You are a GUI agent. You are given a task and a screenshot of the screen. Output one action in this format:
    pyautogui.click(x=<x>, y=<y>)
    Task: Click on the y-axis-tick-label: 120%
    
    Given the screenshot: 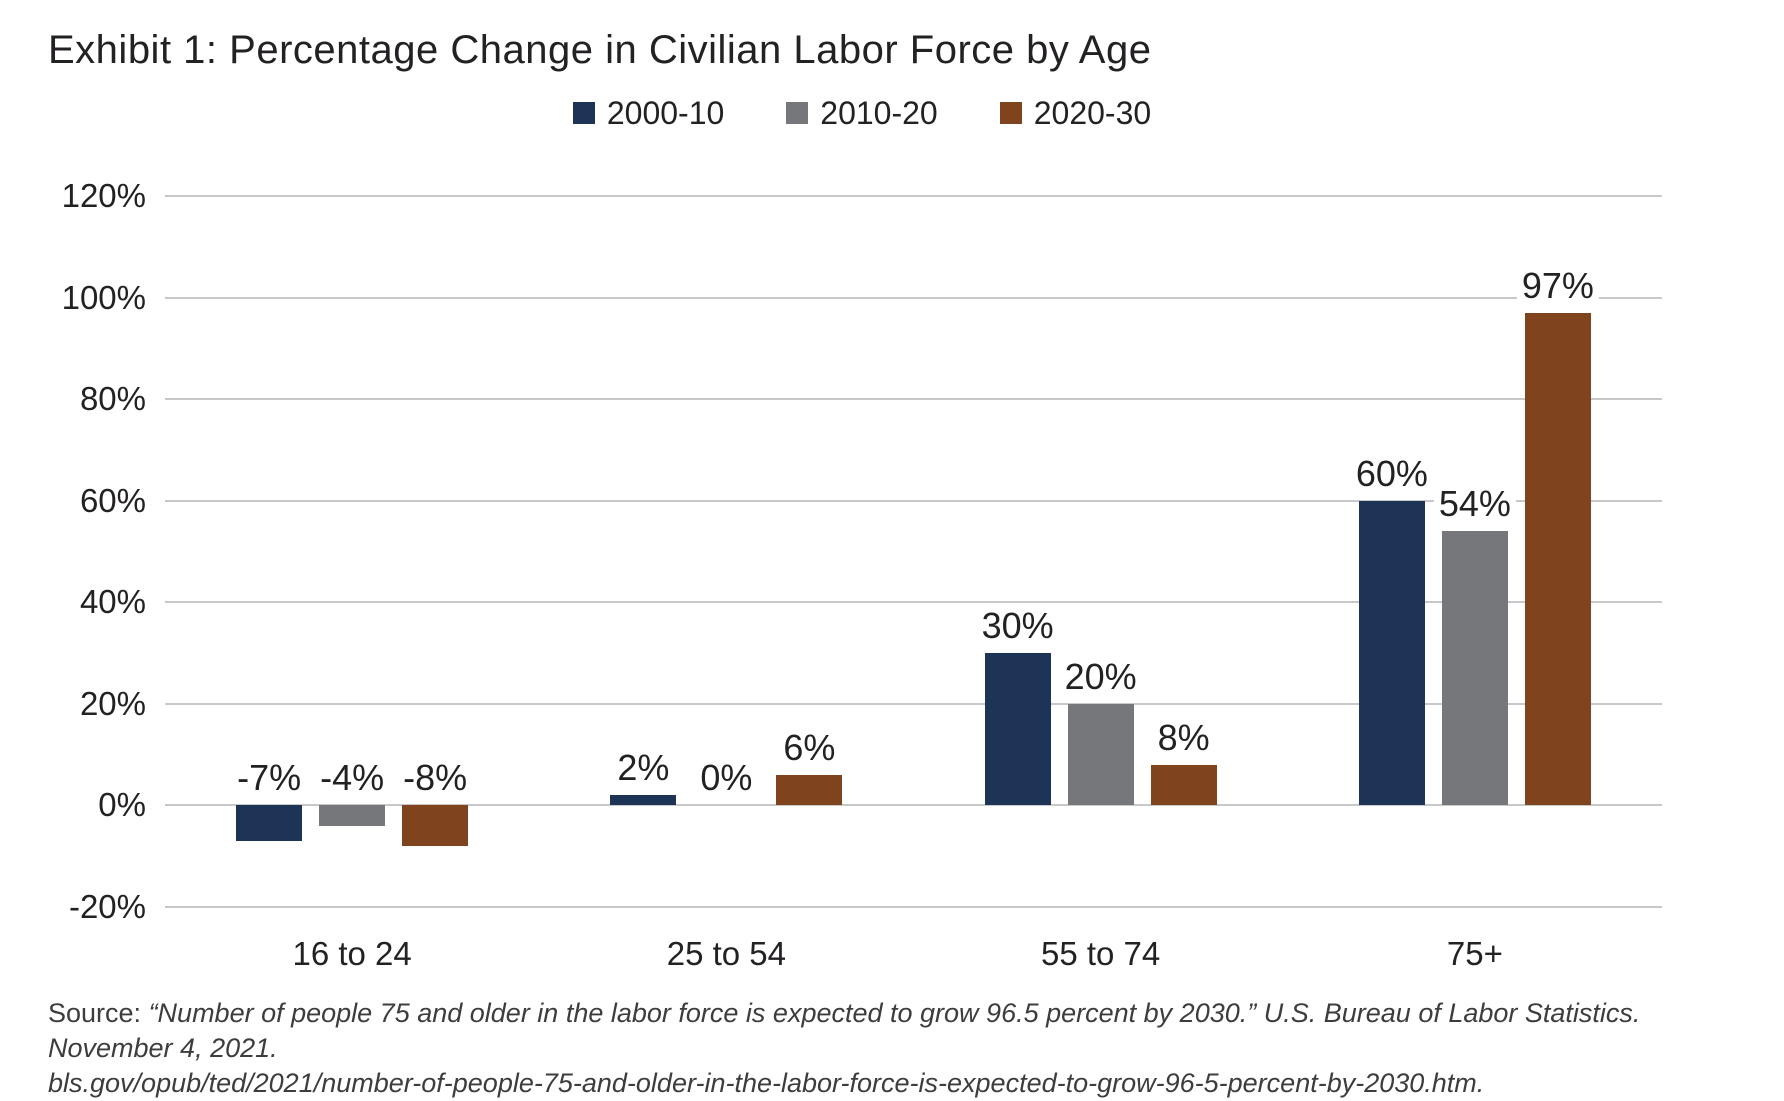 What is the action you would take?
    pyautogui.click(x=103, y=195)
    